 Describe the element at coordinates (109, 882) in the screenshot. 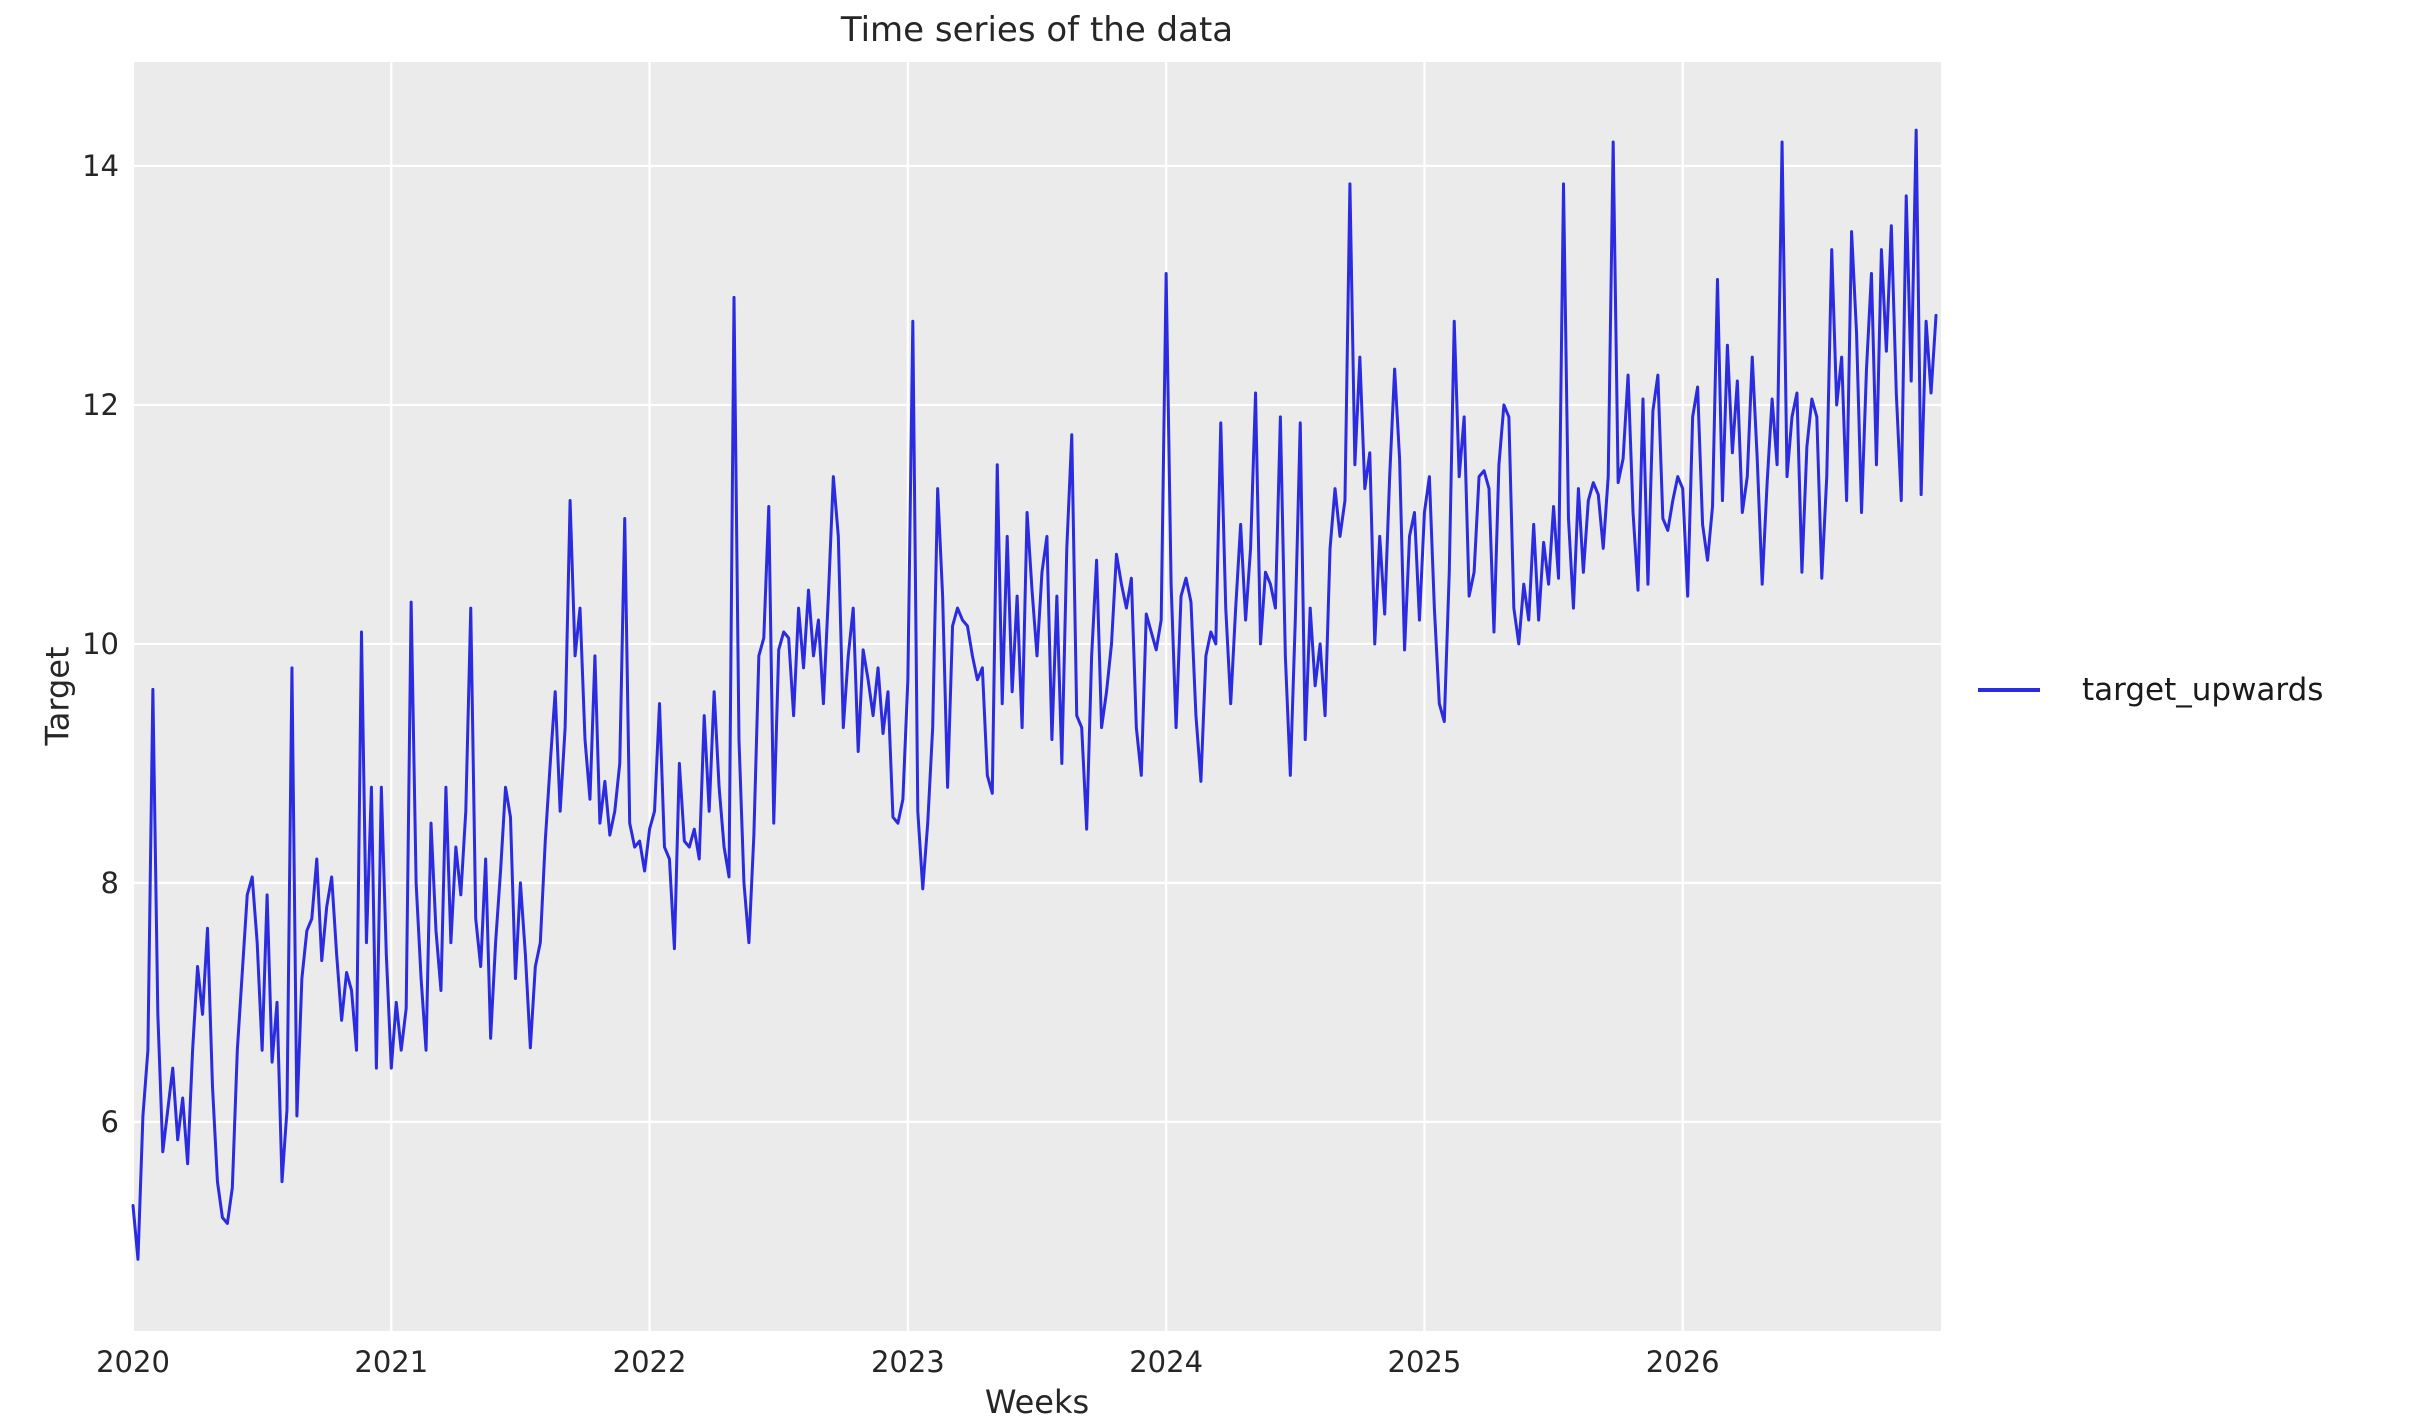

I see `y-tick-label: 8` at that location.